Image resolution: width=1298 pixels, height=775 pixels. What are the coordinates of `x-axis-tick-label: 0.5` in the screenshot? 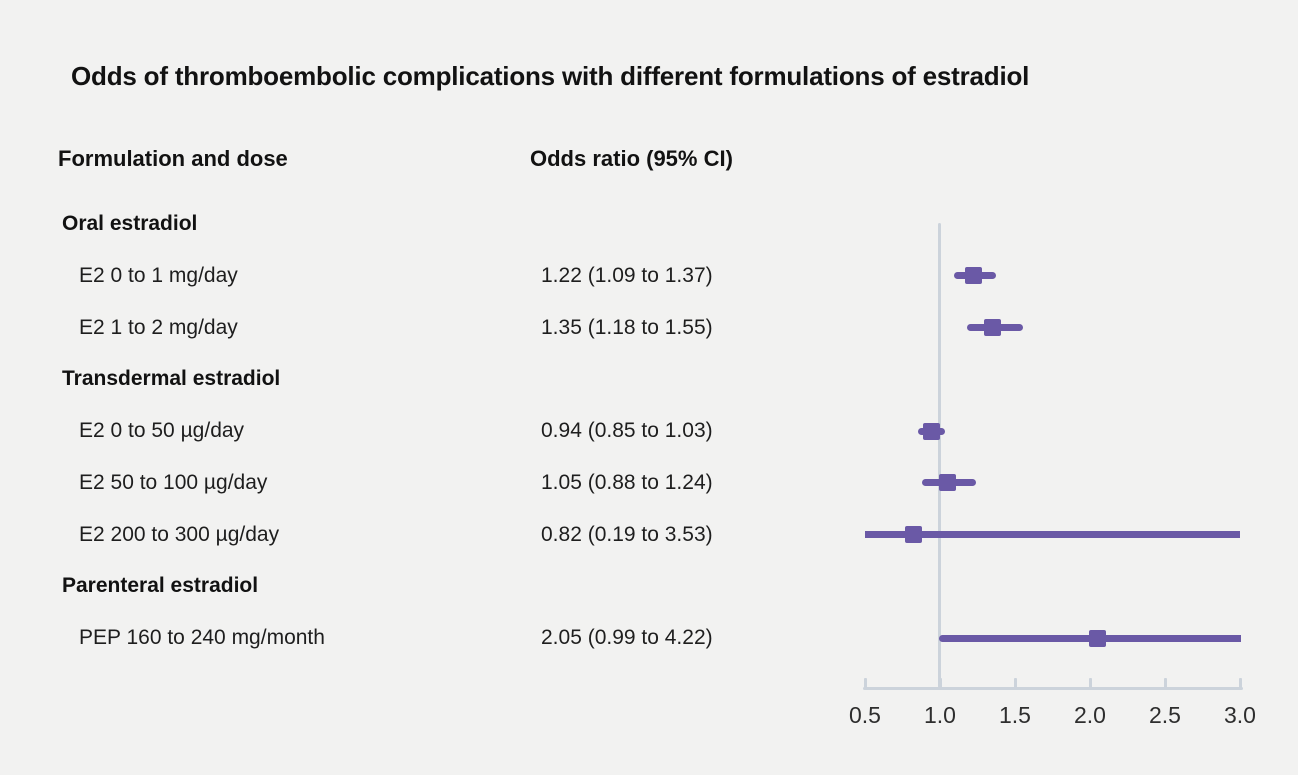 It's located at (865, 715).